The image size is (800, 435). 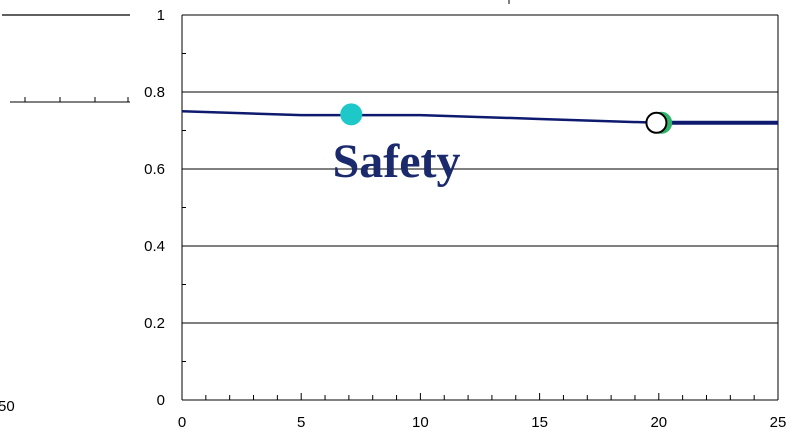 What do you see at coordinates (539, 422) in the screenshot?
I see `x-tick-label: 15` at bounding box center [539, 422].